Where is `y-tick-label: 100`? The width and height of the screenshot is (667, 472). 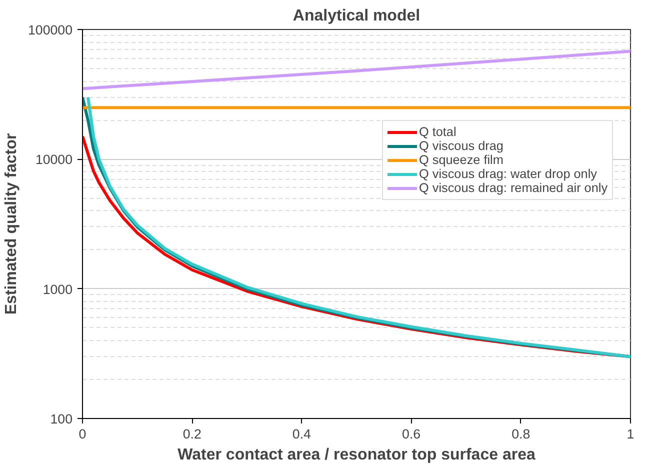 y-tick-label: 100 is located at coordinates (61, 419).